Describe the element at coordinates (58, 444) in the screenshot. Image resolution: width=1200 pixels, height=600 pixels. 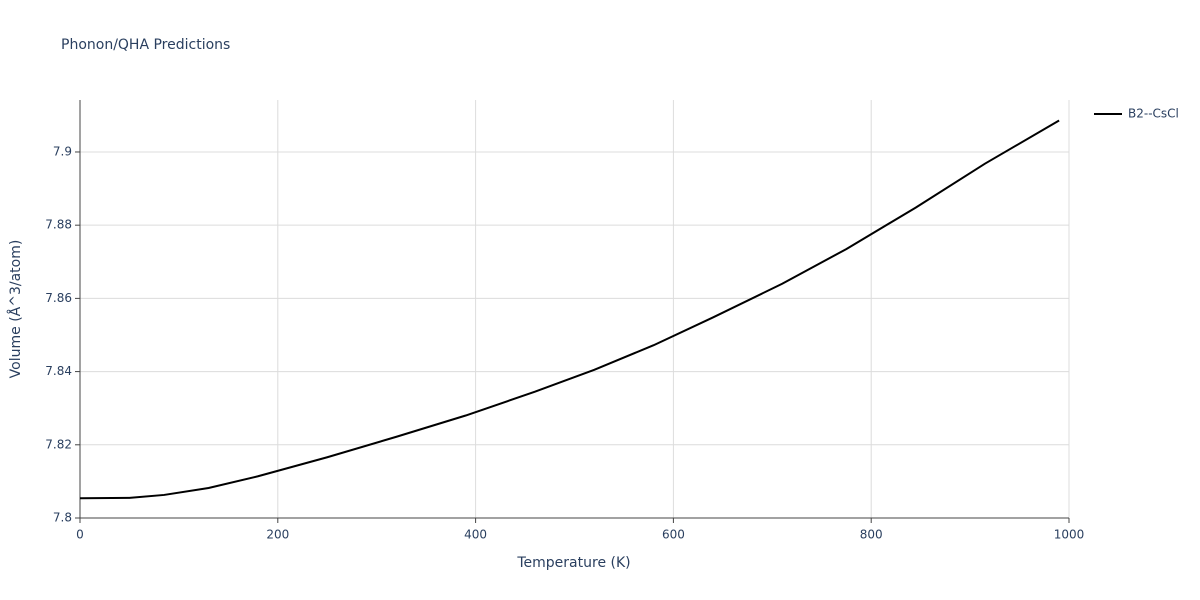
I see `y-tick-label: 7.82` at that location.